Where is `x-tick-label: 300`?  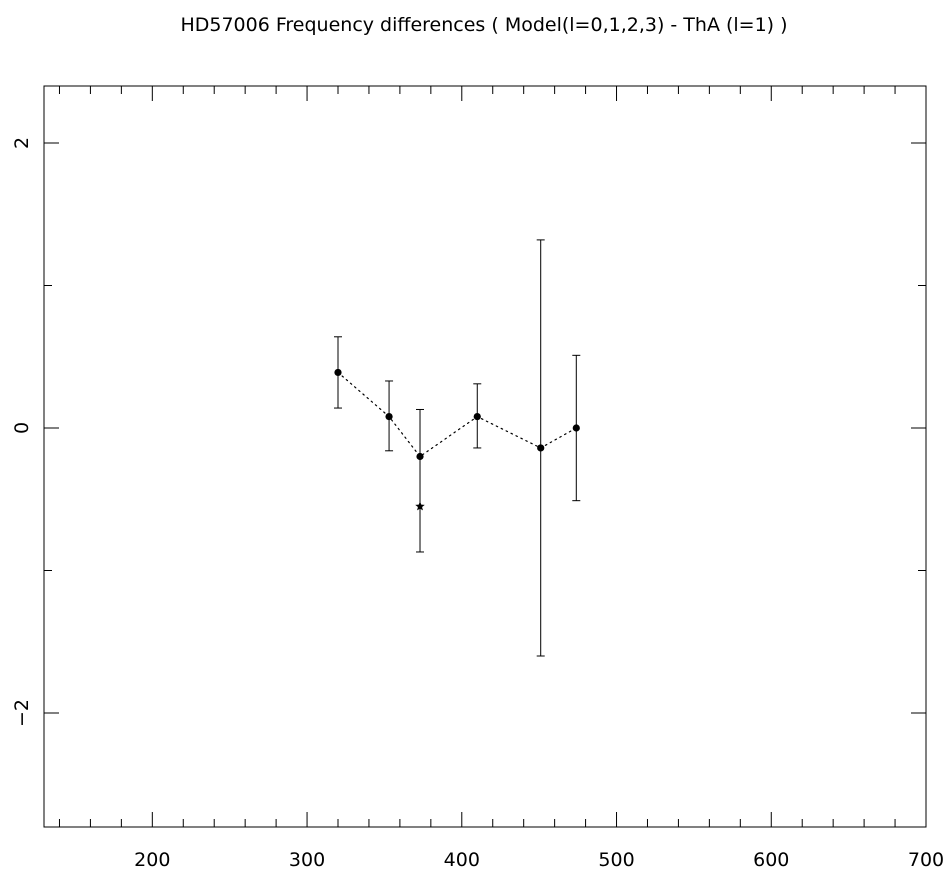
x-tick-label: 300 is located at coordinates (307, 860).